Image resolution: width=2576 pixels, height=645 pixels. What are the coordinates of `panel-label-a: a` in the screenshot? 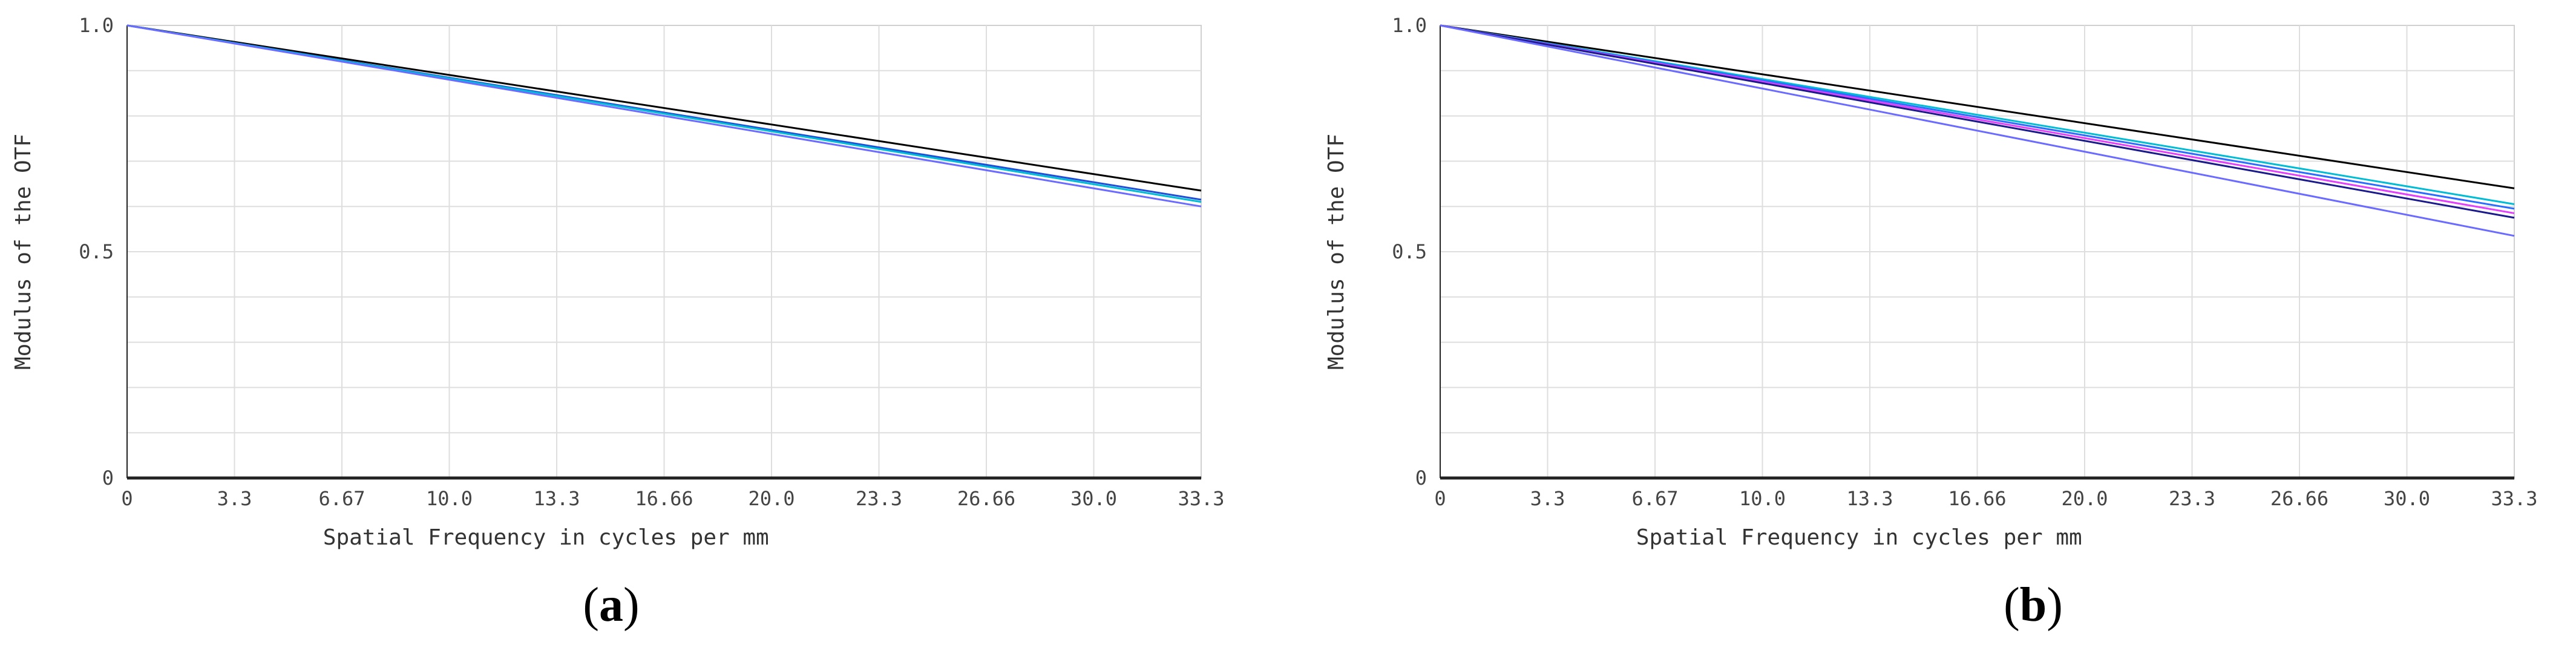 It's located at (611, 605).